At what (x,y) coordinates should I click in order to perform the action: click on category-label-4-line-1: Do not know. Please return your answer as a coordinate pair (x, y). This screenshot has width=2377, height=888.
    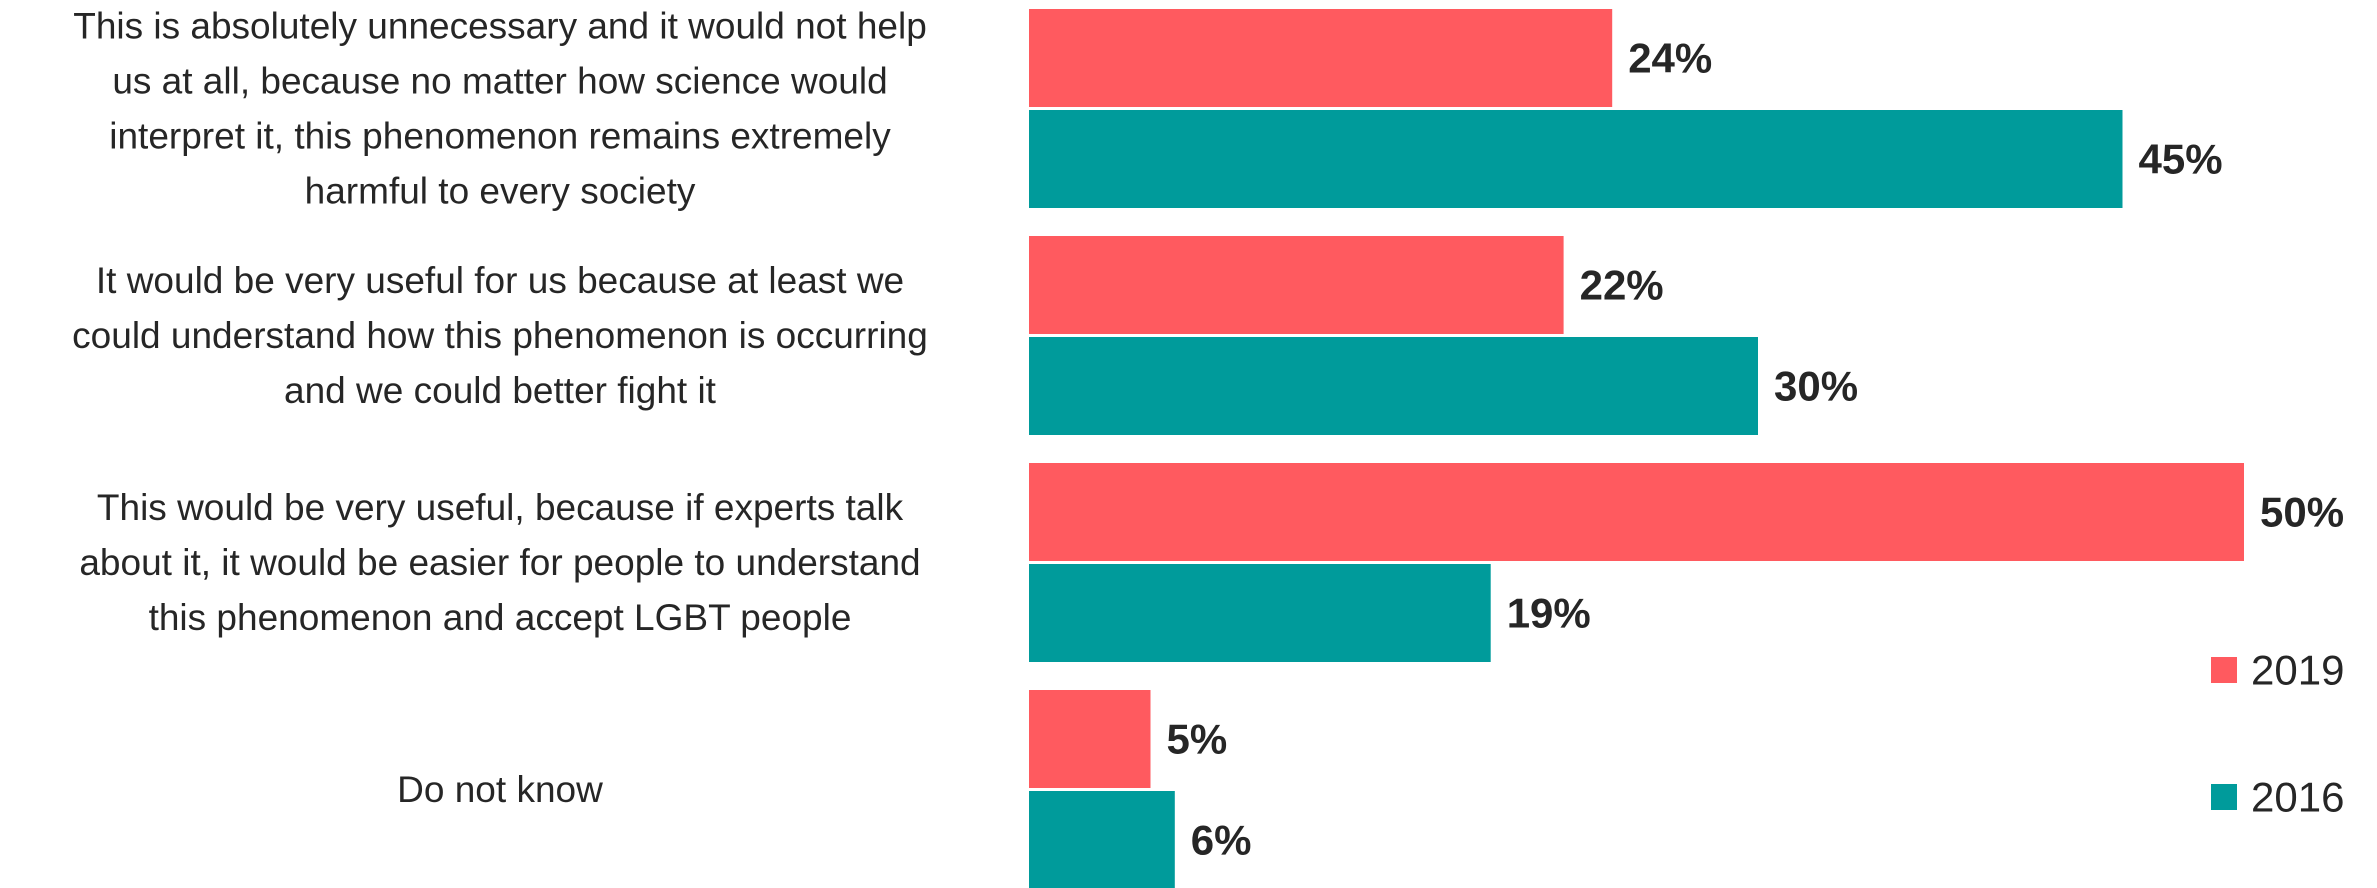
    Looking at the image, I should click on (500, 789).